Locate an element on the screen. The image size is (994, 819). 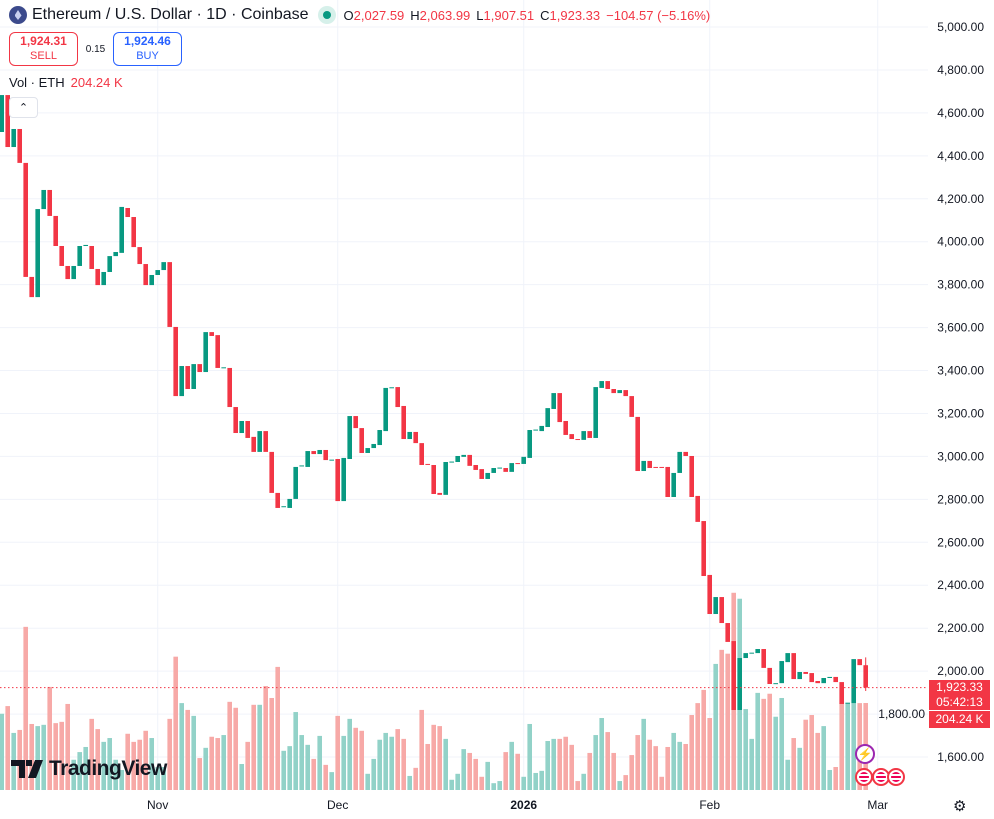
buy-button: 1,924.46 BUY is located at coordinates (147, 49).